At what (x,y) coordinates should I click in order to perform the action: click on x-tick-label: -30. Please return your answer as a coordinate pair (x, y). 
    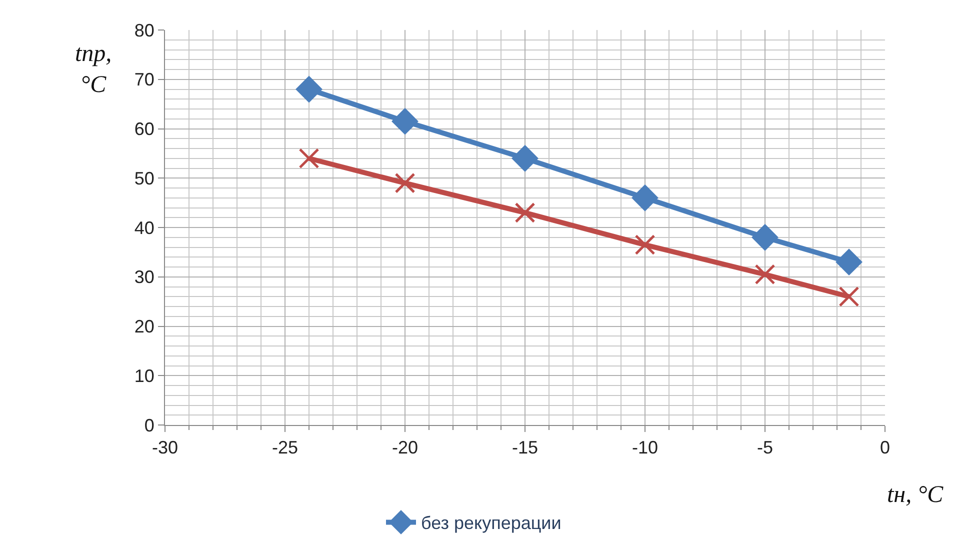
    Looking at the image, I should click on (165, 448).